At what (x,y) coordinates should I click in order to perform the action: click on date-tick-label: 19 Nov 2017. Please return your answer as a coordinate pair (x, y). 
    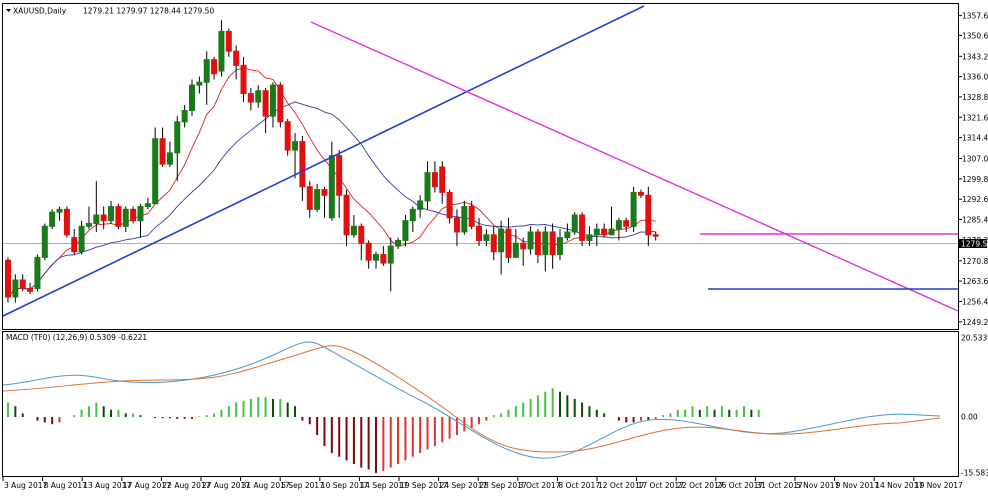
    Looking at the image, I should click on (939, 485).